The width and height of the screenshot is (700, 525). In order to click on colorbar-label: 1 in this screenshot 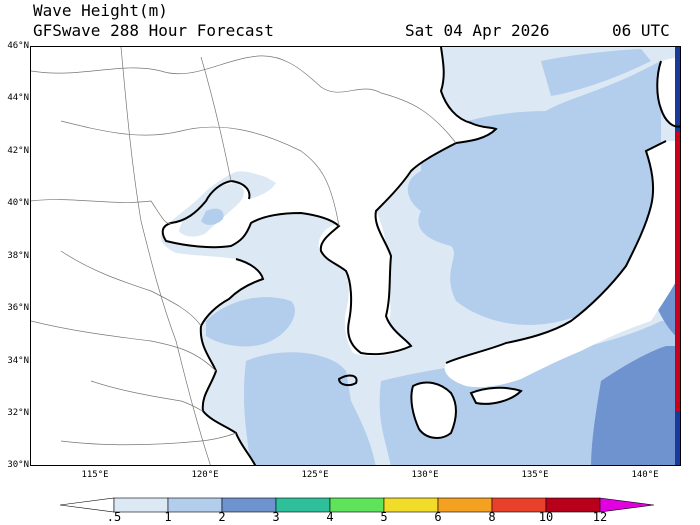, I will do `click(168, 517)`.